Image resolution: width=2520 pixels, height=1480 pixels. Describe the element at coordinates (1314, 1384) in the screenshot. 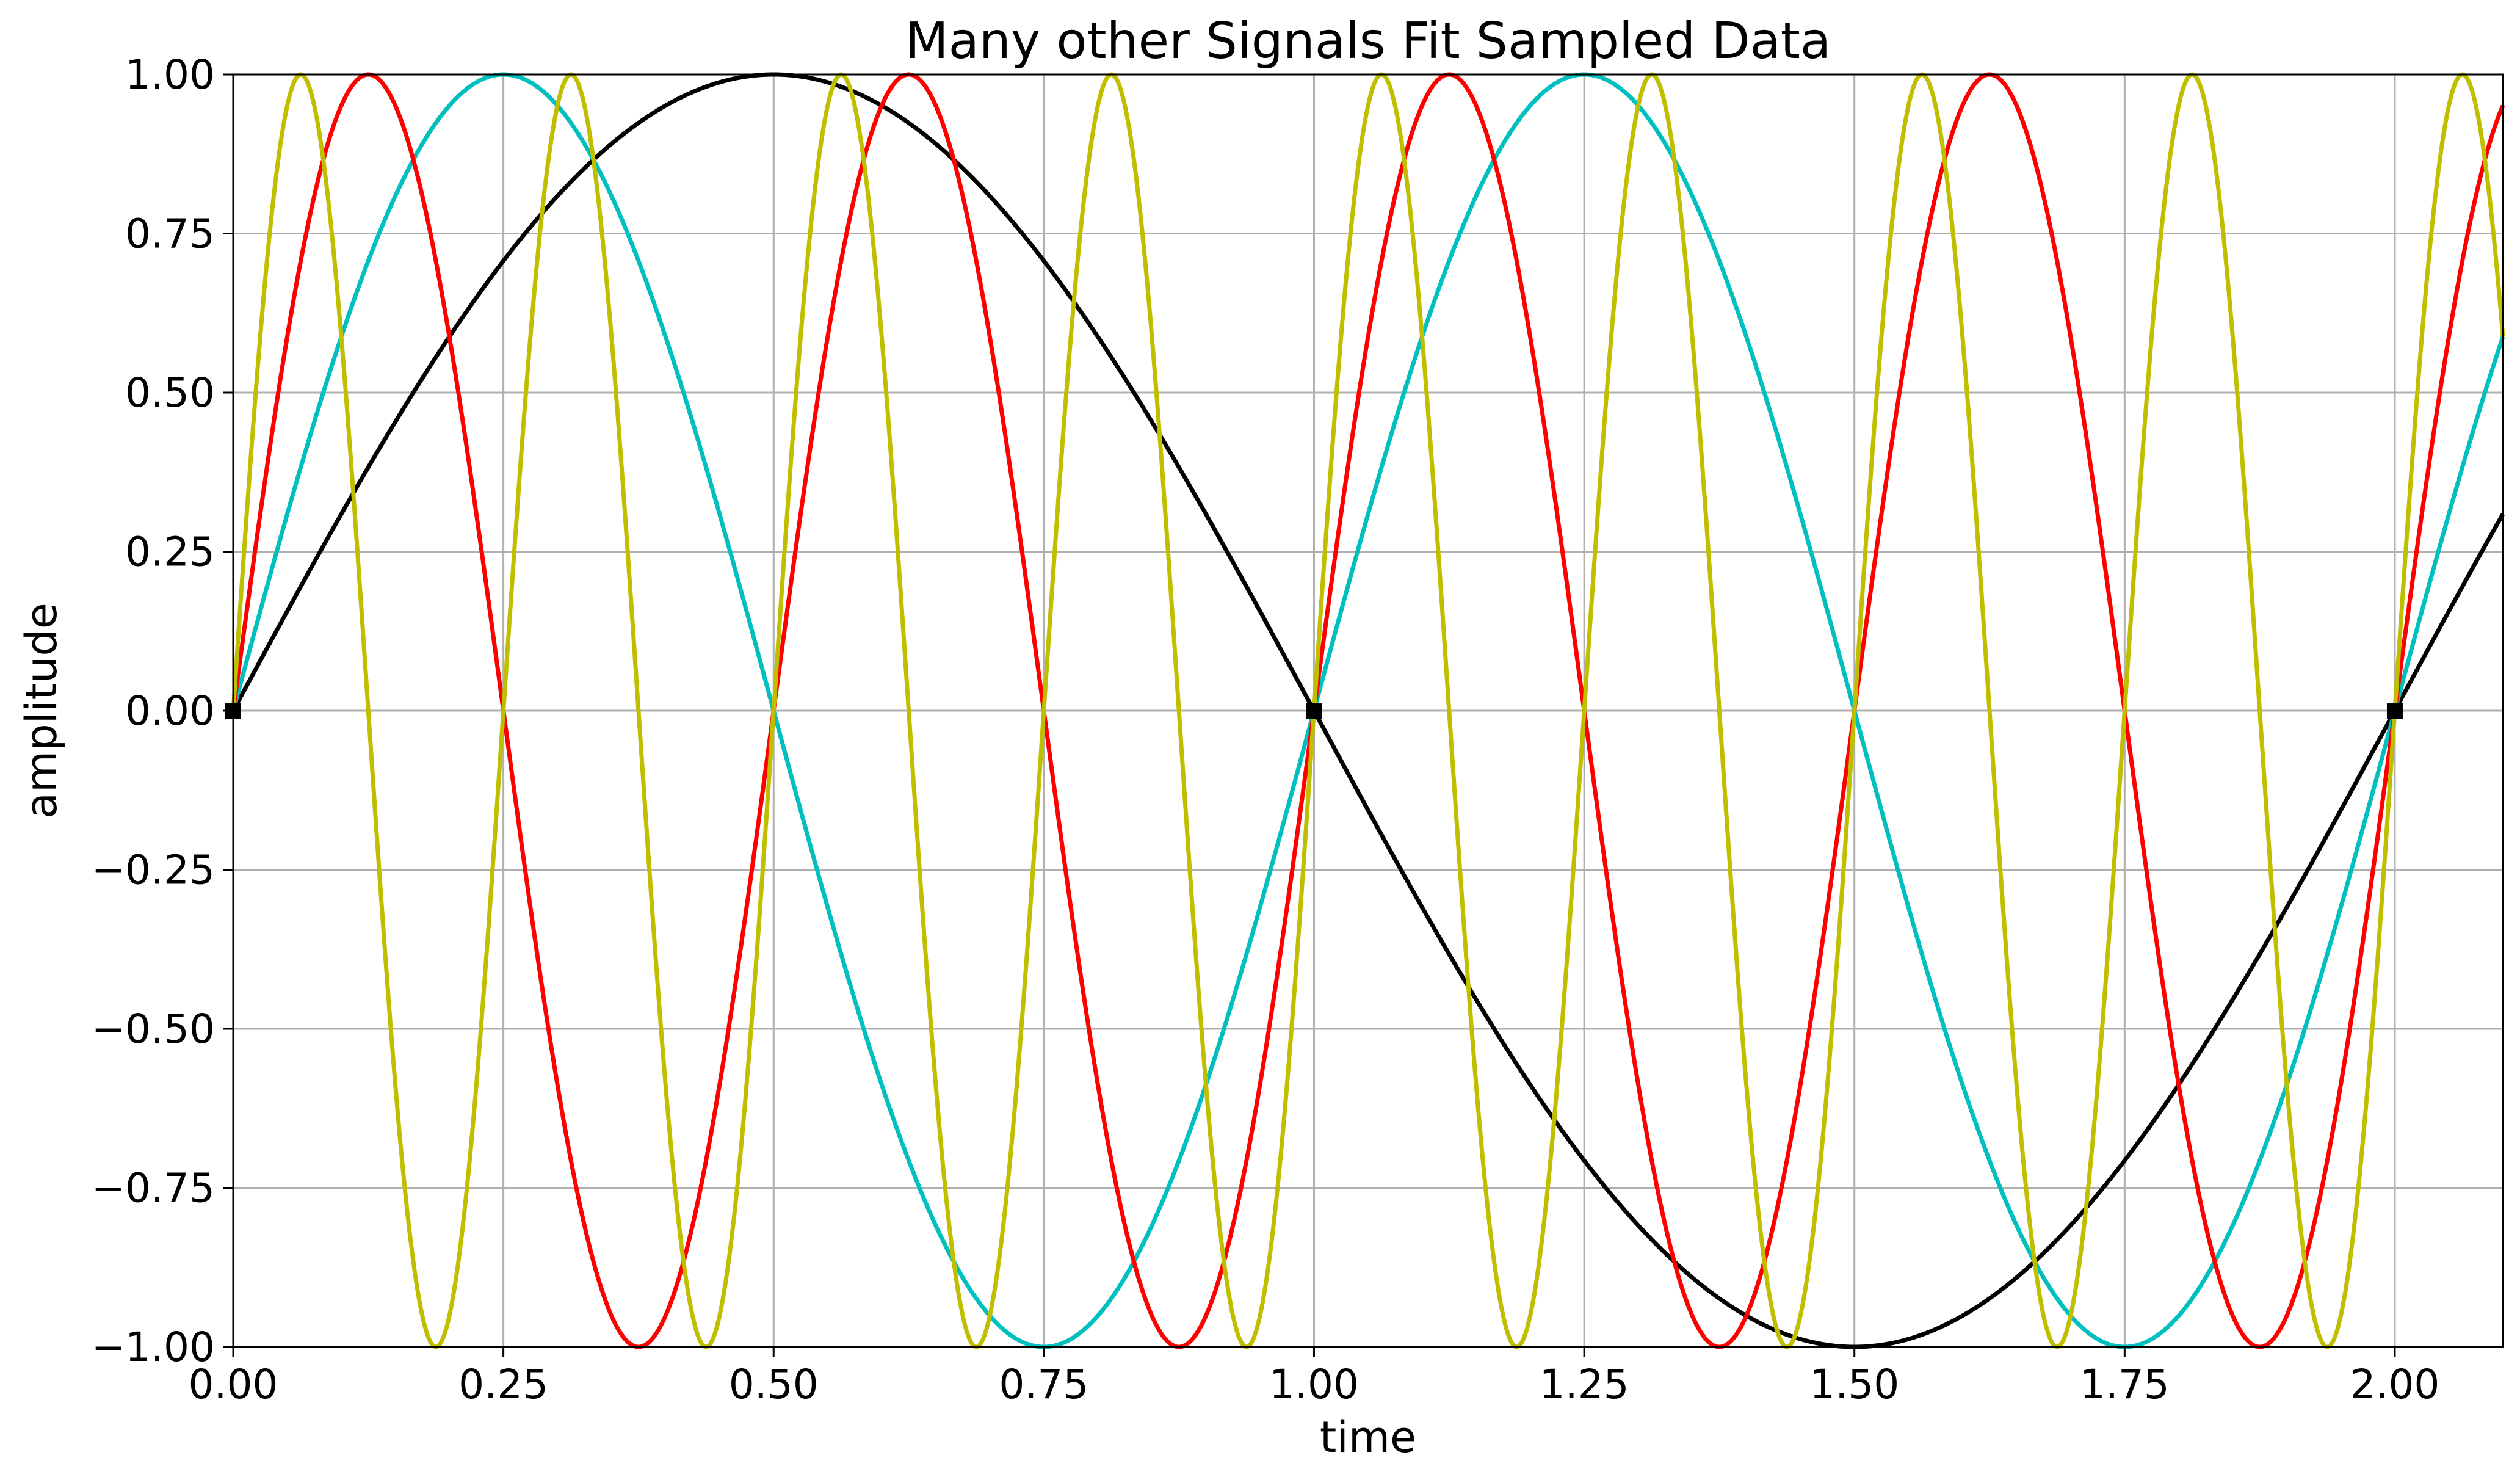

I see `x-tick-label: 1.00` at that location.